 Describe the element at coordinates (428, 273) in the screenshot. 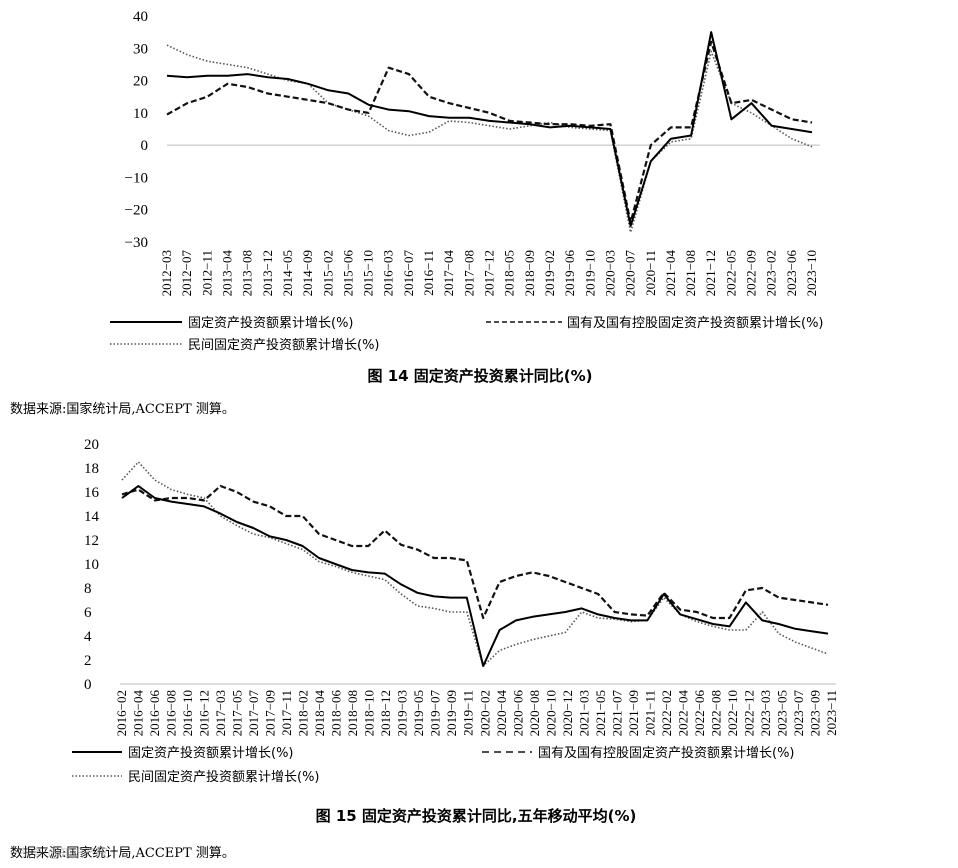

I see `x-tick-label: 2016−11` at that location.